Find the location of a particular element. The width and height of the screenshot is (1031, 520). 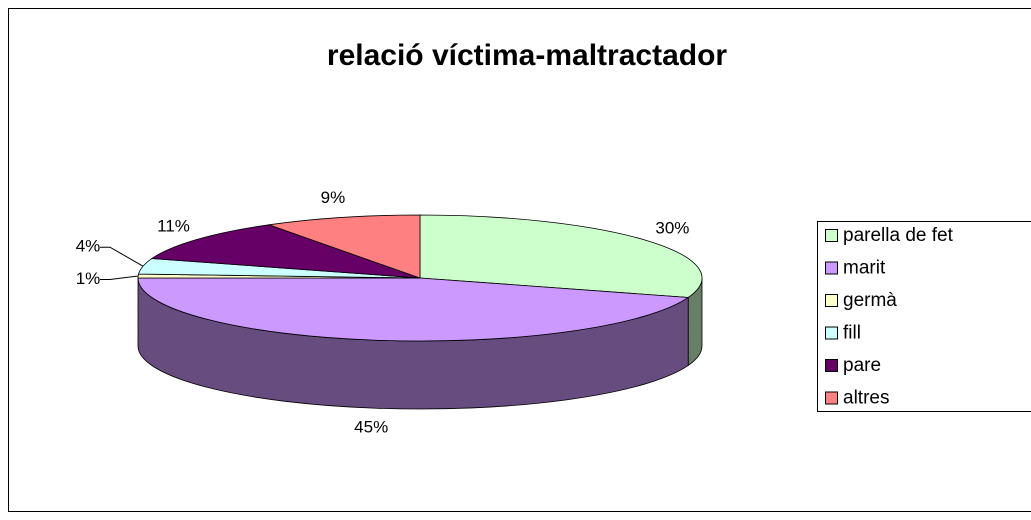

data-label: 11% is located at coordinates (173, 226).